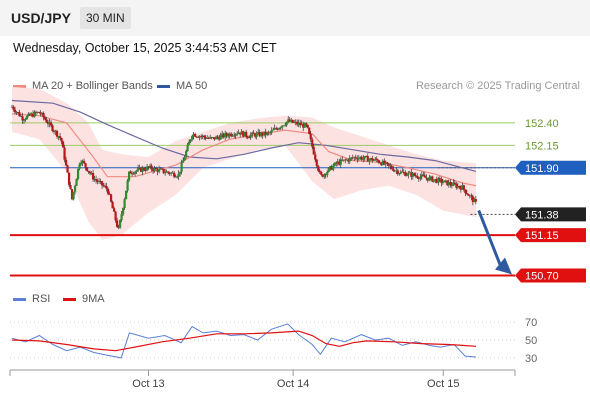 This screenshot has width=590, height=400. What do you see at coordinates (93, 299) in the screenshot?
I see `legend-9ma-label: 9MA` at bounding box center [93, 299].